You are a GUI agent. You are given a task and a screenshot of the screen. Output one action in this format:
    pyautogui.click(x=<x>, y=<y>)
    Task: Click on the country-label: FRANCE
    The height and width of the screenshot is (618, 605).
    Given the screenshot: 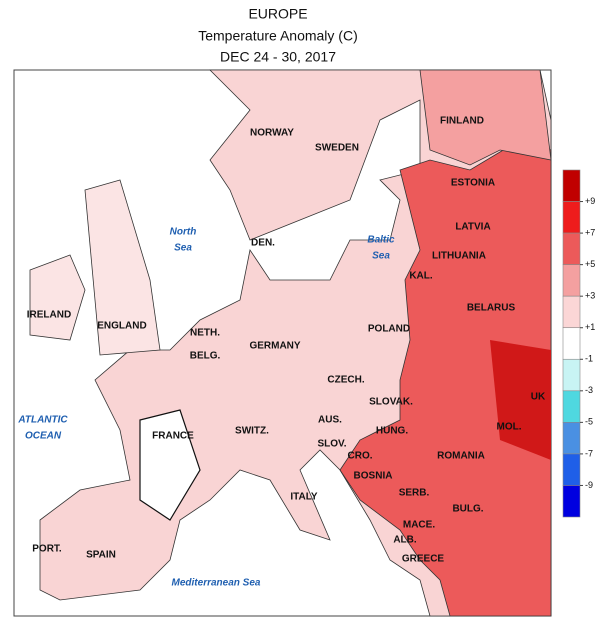 What is the action you would take?
    pyautogui.click(x=173, y=436)
    